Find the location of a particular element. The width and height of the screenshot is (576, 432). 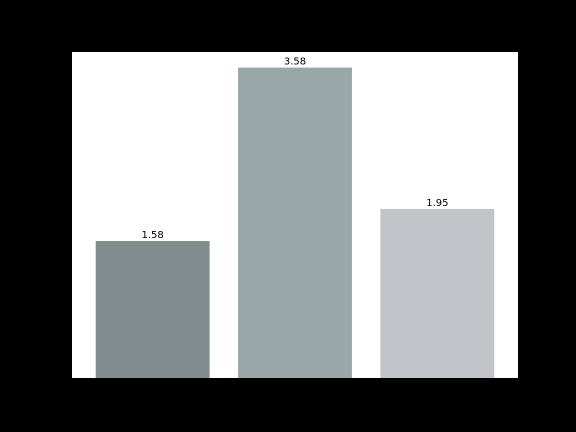

bar-3-value-label: 1.95 is located at coordinates (437, 203).